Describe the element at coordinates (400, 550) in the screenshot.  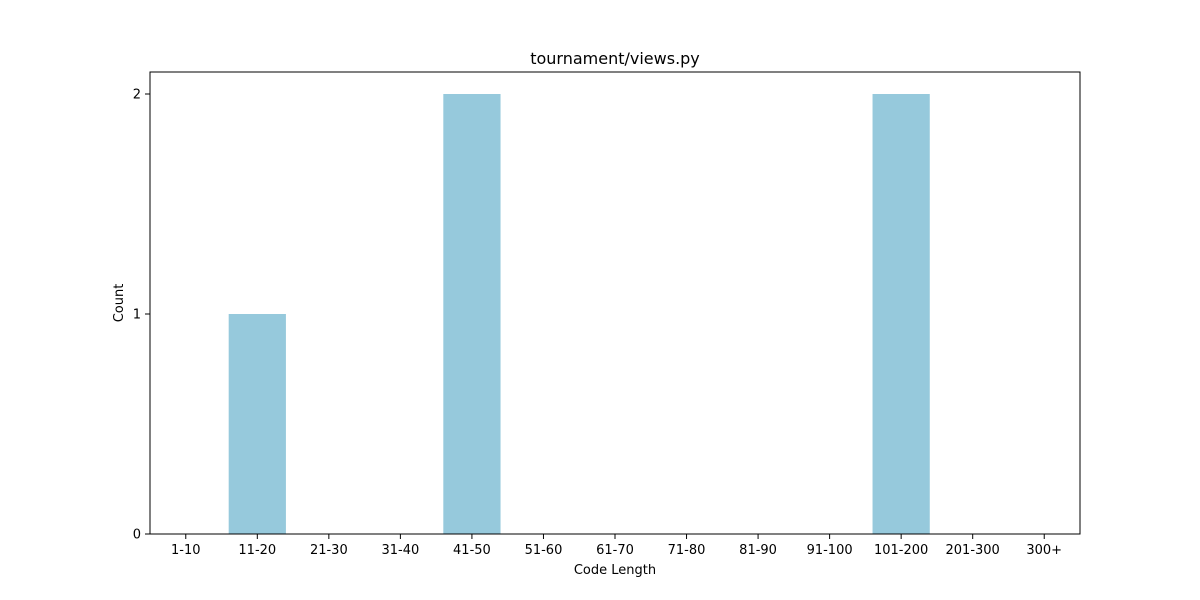
I see `x-tick-label: 31-40` at that location.